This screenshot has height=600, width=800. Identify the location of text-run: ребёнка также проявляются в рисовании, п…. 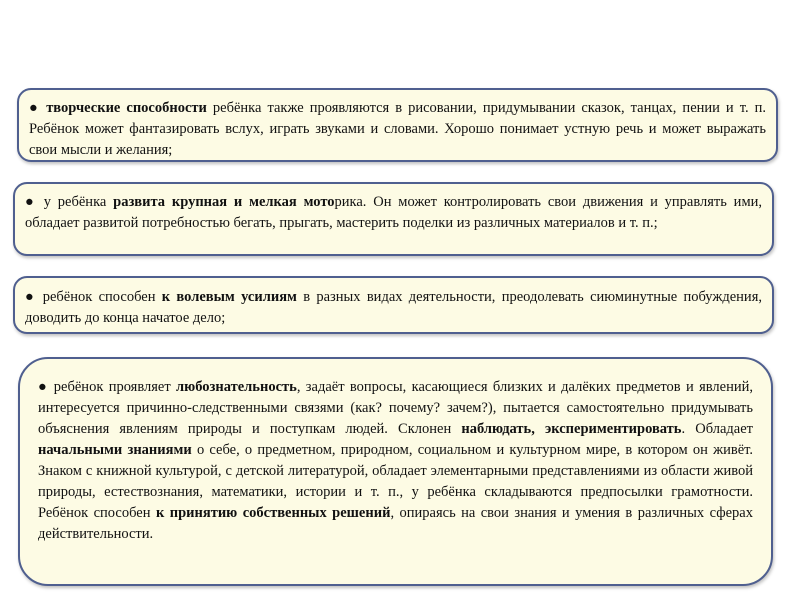
(398, 129).